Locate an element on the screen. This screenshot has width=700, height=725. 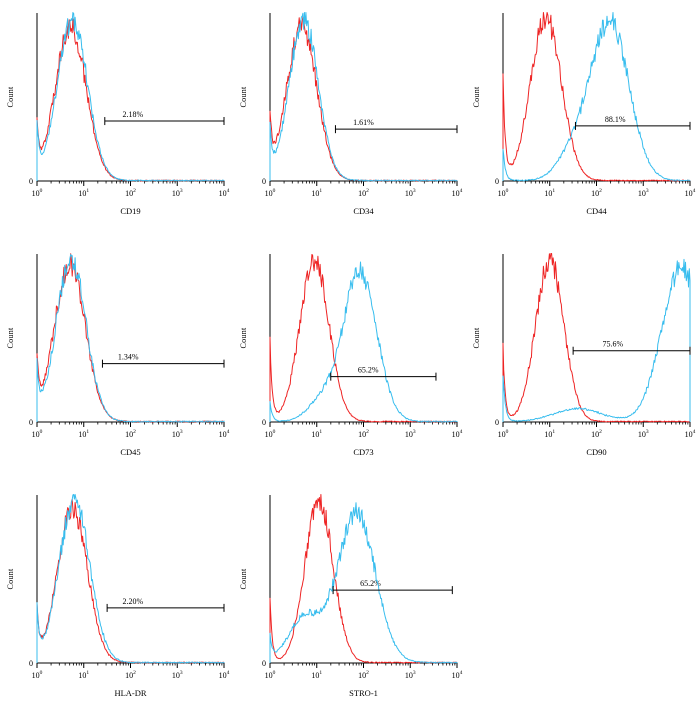
histogram-panel-cd44: Count 88.1% CD44 100 10¹ 10² 10³ 10⁴ 0 is located at coordinates (583, 116).